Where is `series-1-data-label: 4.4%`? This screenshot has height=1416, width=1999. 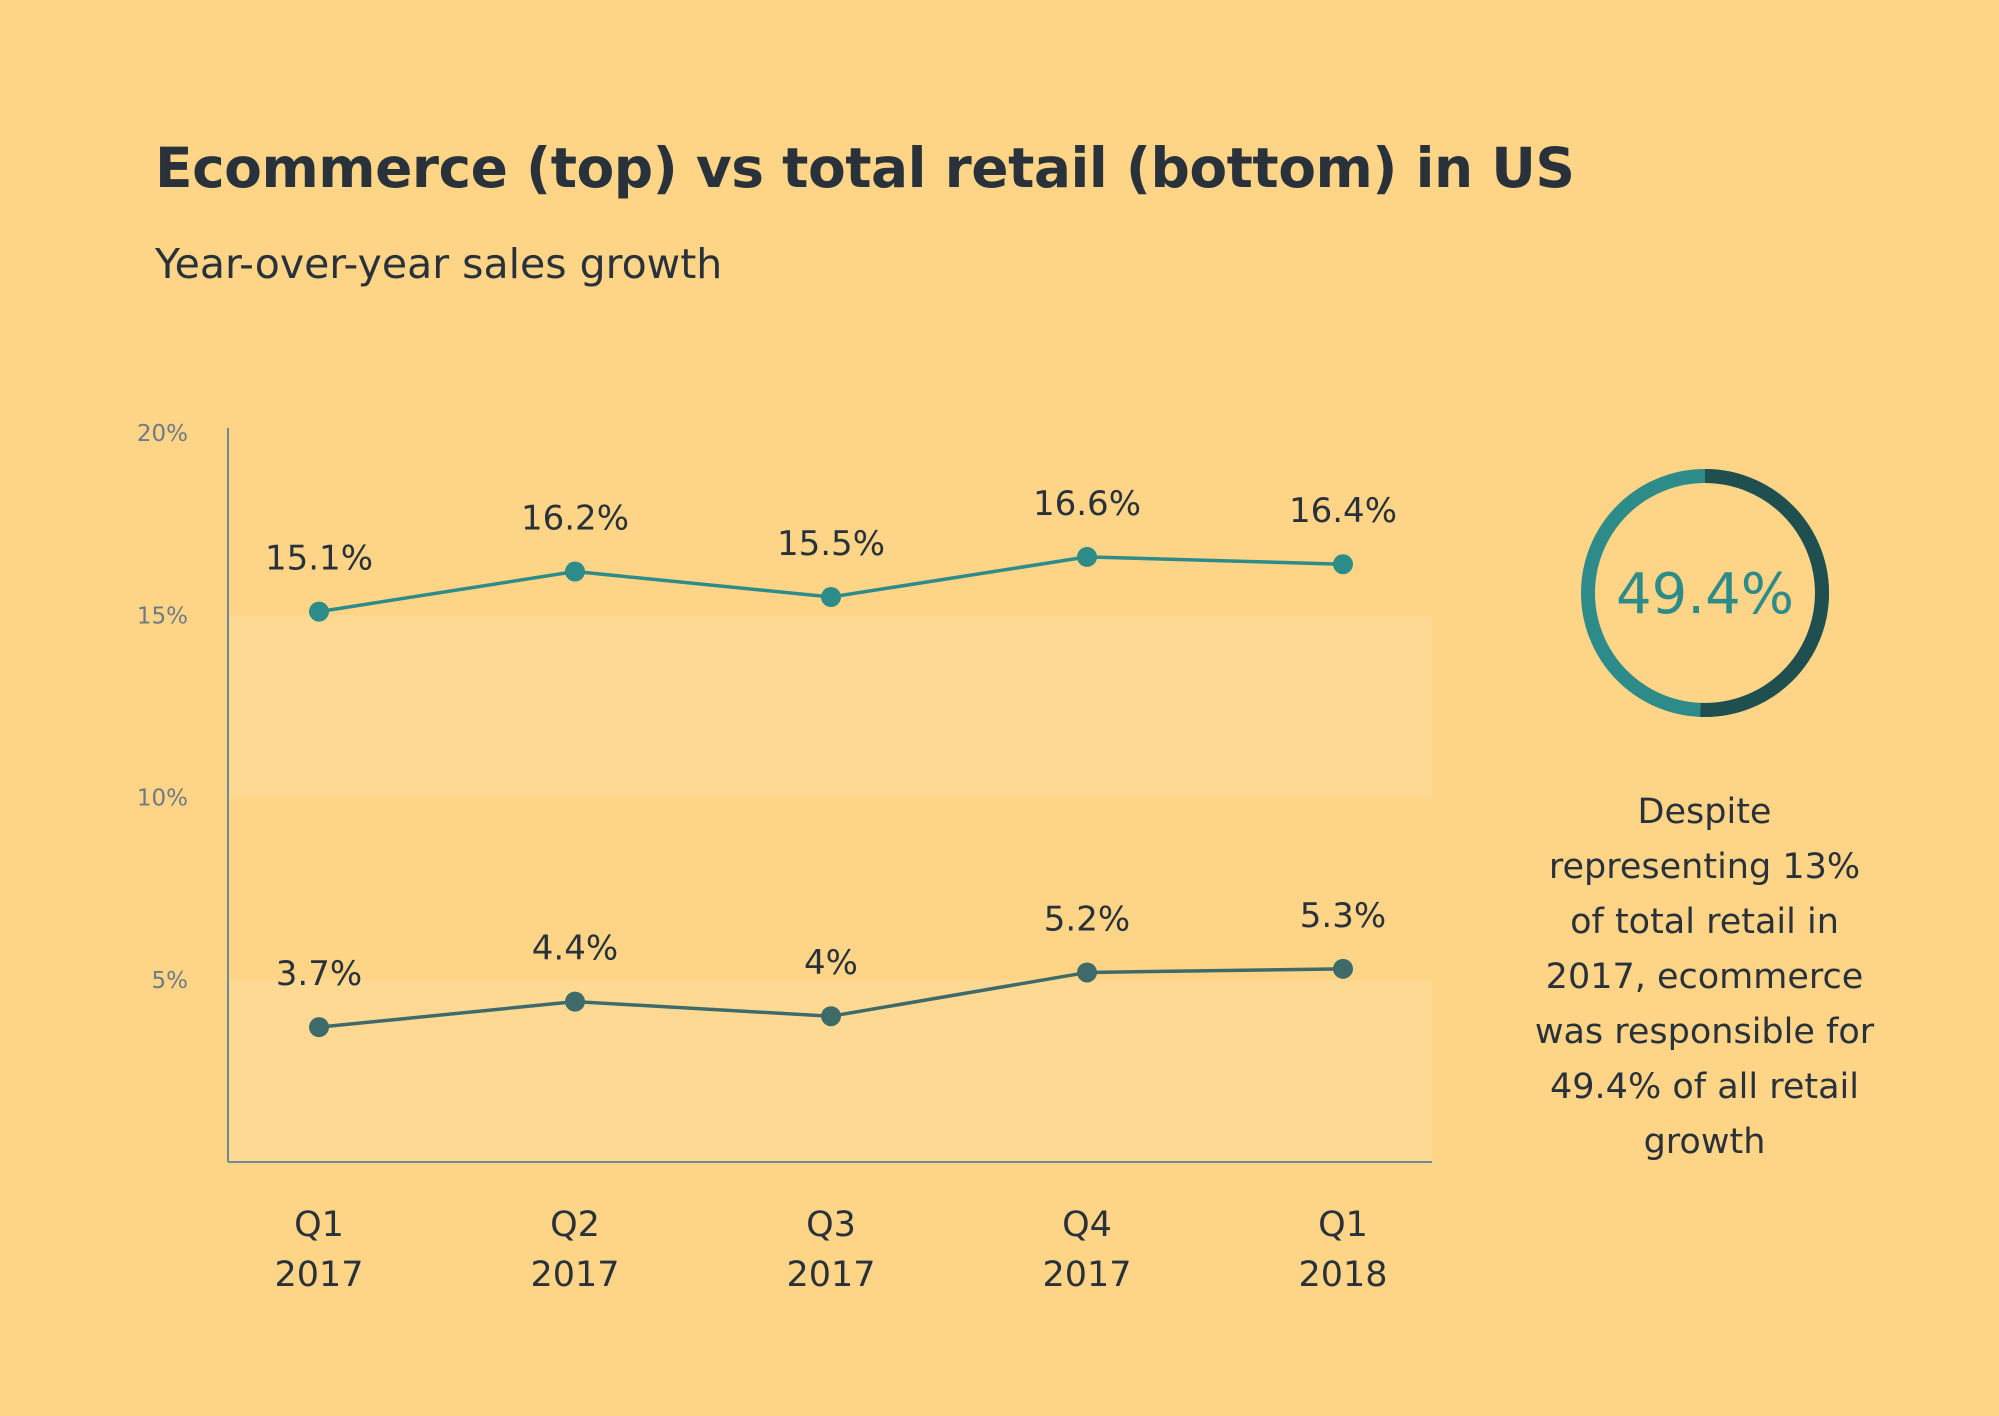 series-1-data-label: 4.4% is located at coordinates (575, 949).